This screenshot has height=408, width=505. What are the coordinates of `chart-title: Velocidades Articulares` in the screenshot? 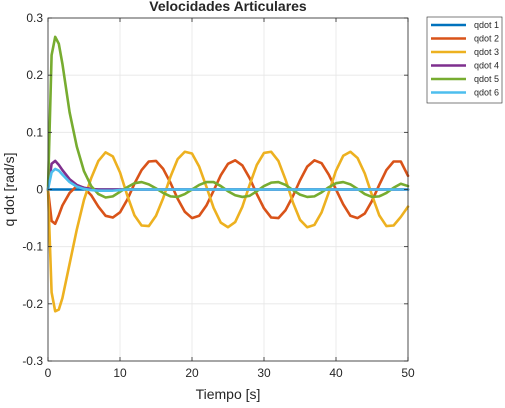 It's located at (228, 7).